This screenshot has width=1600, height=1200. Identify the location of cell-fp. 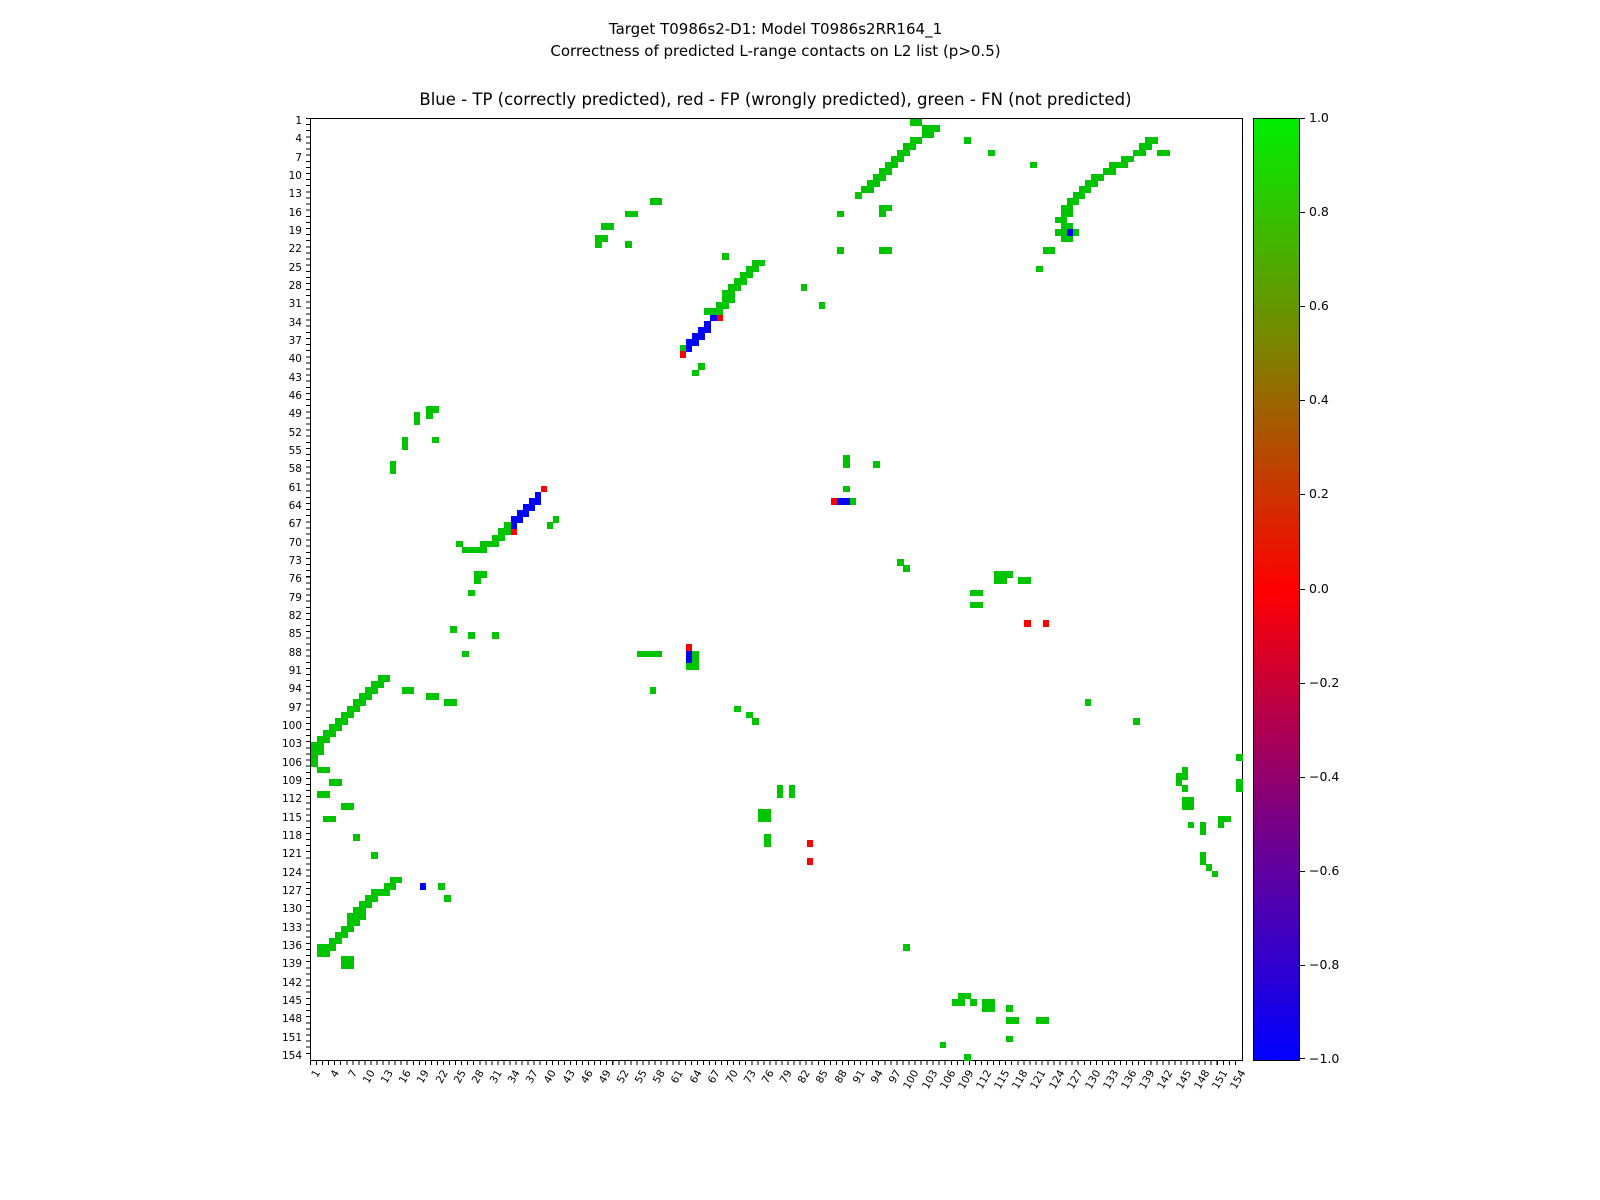
(544, 489).